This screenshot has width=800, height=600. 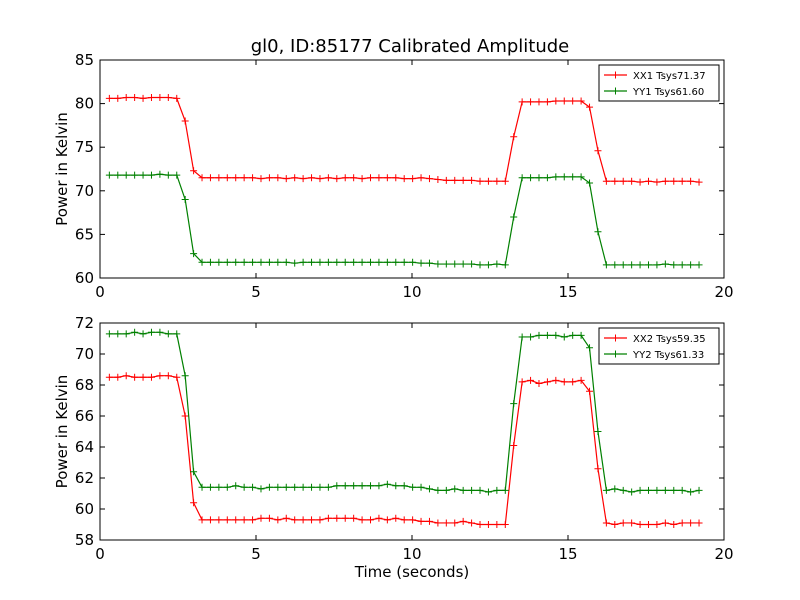 I want to click on legend-label: YY2 Tsys61.33, so click(x=668, y=355).